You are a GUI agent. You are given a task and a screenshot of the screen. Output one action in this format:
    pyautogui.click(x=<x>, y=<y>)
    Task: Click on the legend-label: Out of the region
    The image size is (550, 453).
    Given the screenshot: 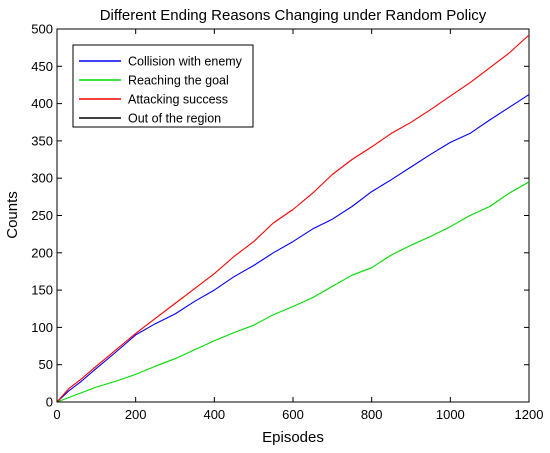 What is the action you would take?
    pyautogui.click(x=174, y=119)
    